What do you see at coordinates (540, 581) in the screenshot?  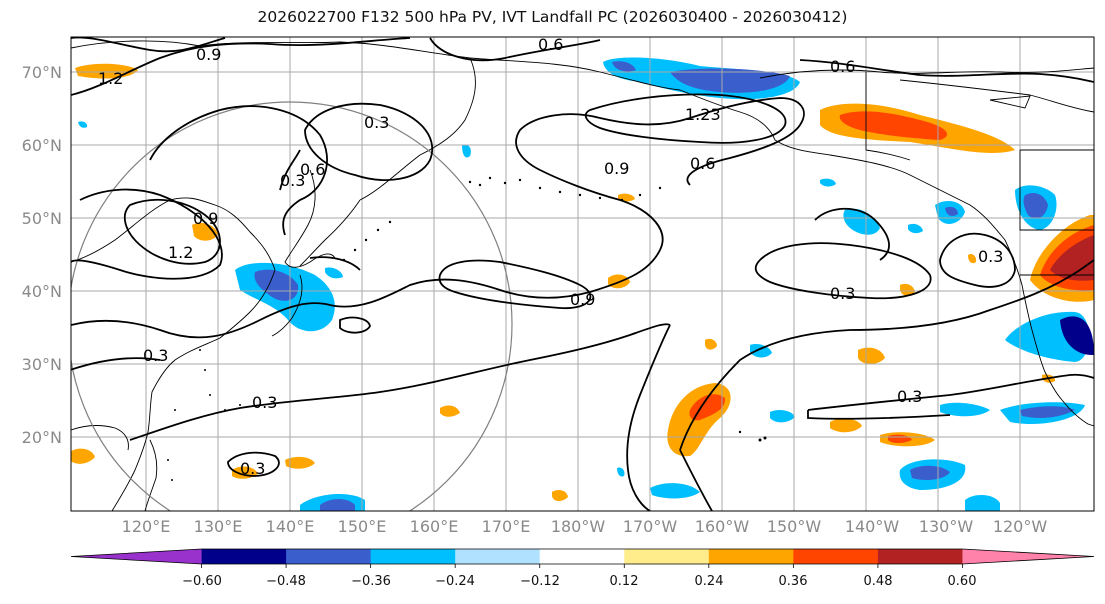 I see `colorbar-tick-label: −0.12` at bounding box center [540, 581].